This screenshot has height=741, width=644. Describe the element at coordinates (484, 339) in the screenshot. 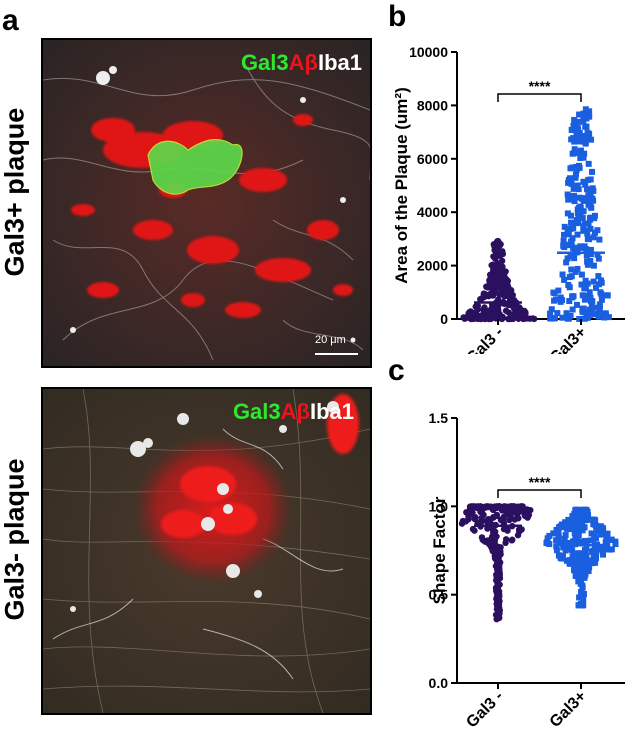

I see `x-tick-label: Gal3 -` at that location.